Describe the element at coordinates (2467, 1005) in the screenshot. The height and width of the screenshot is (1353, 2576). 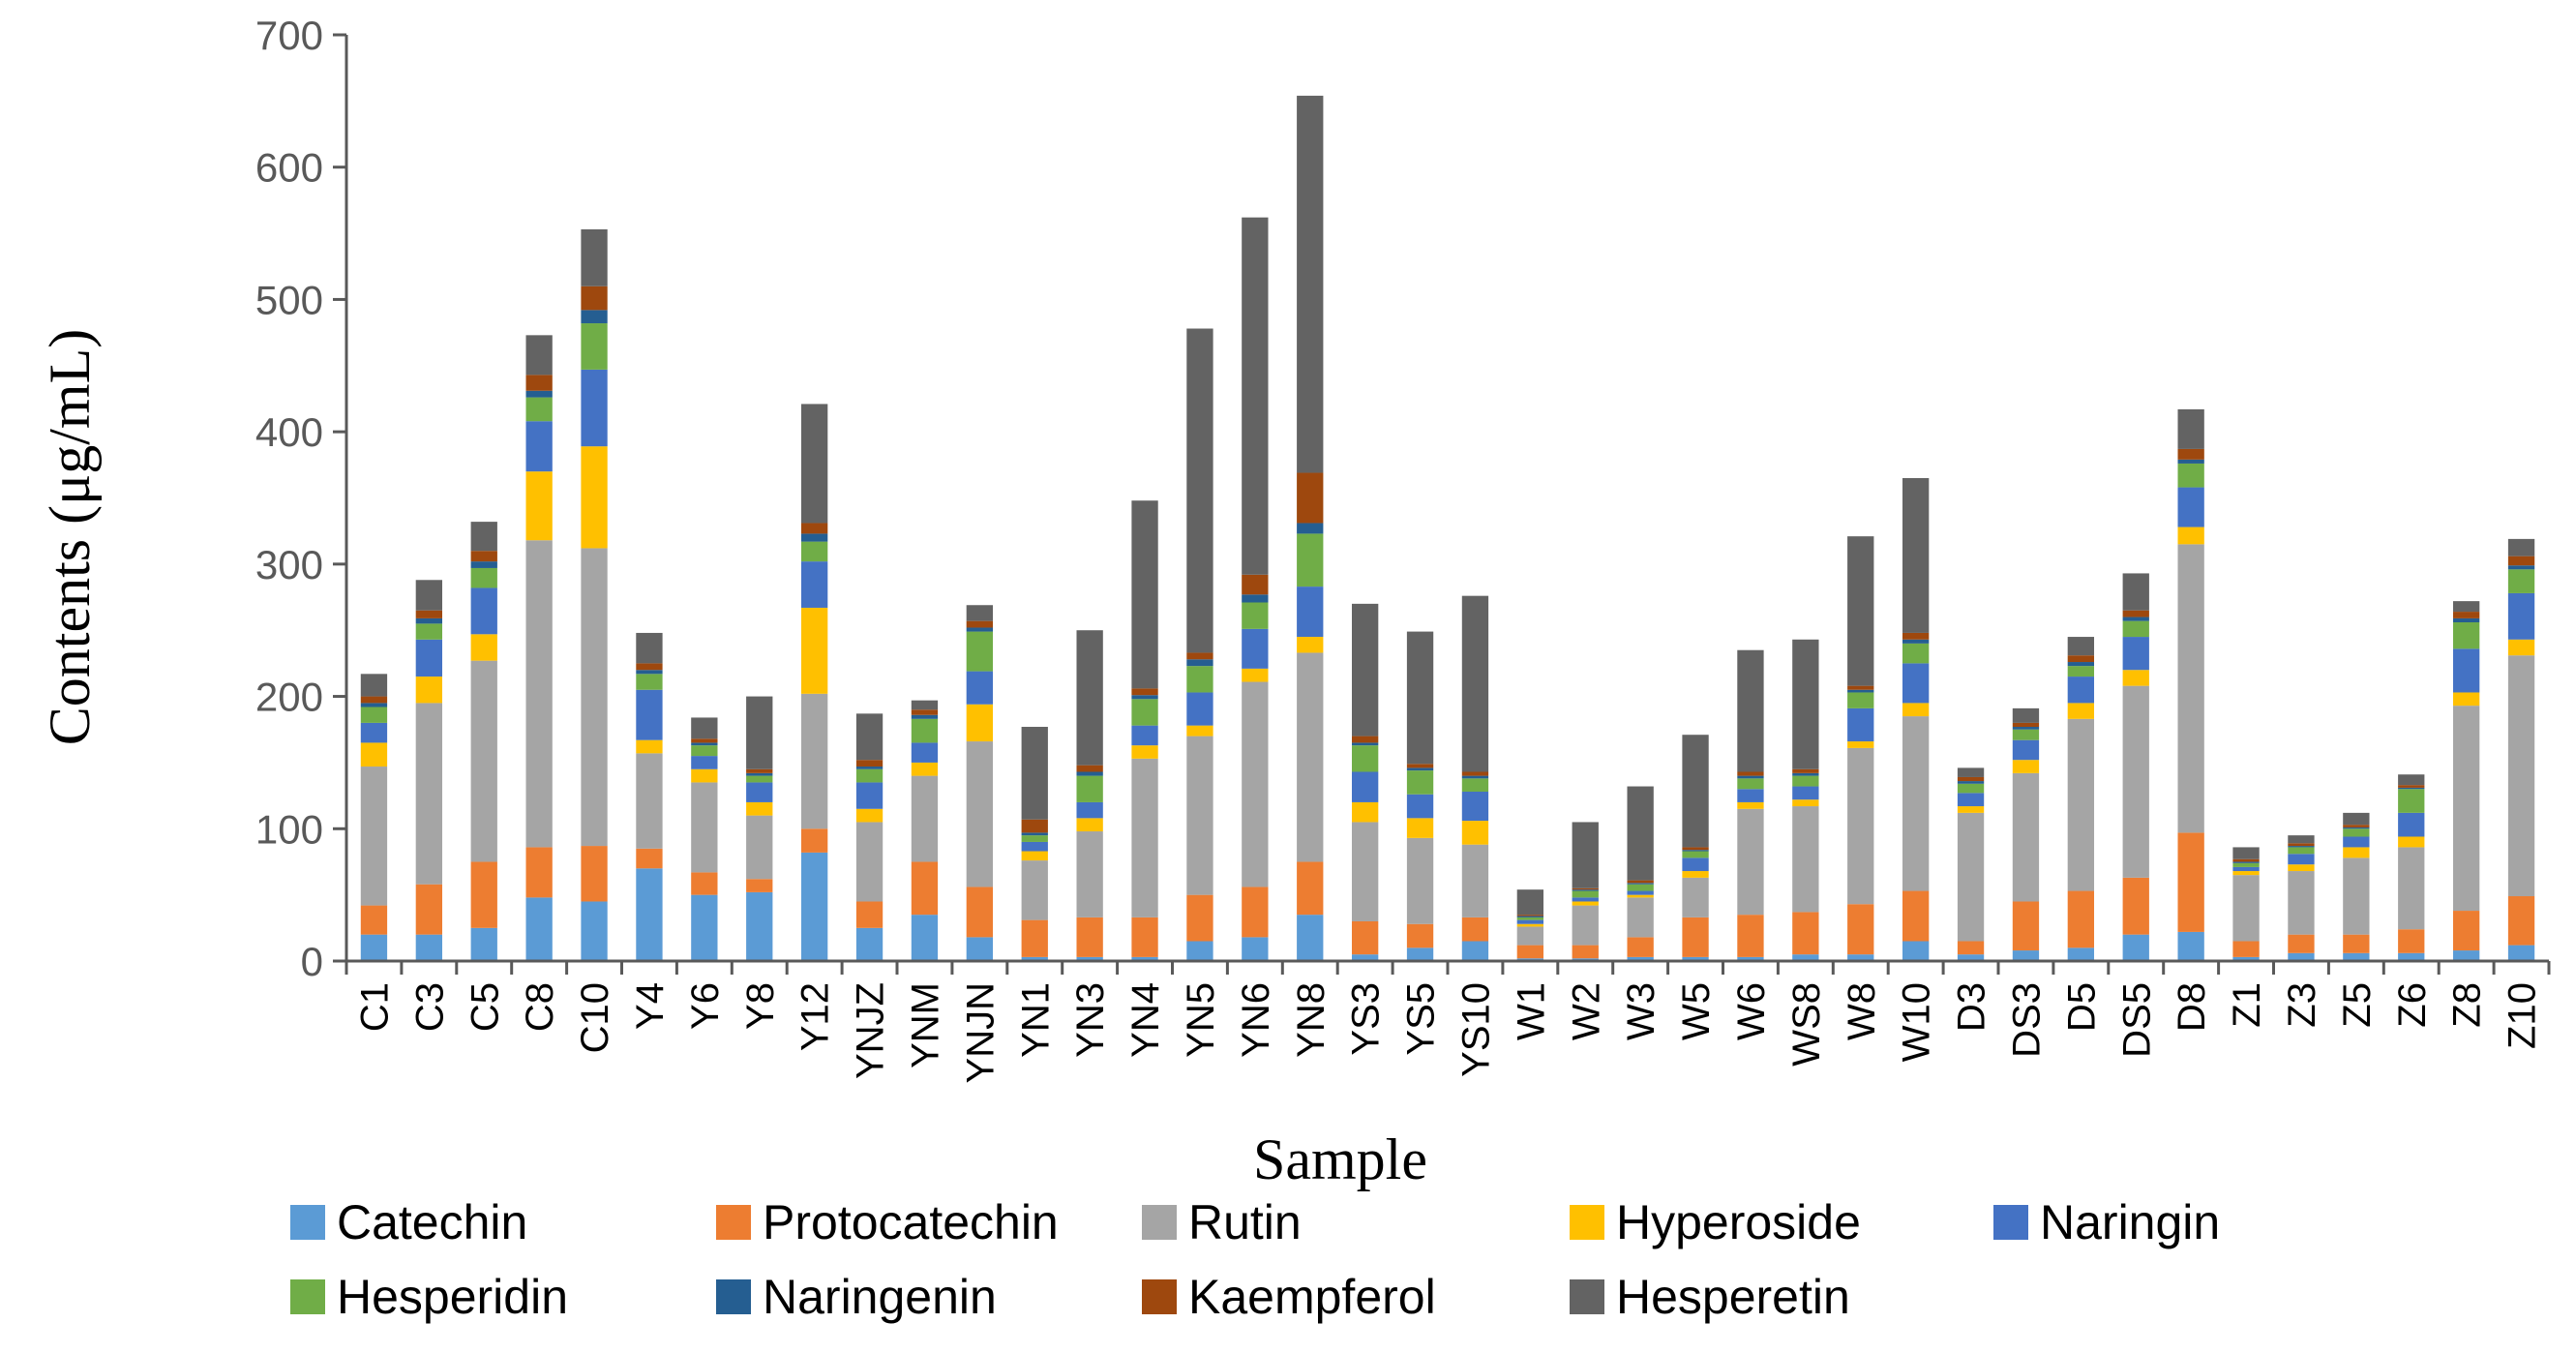
I see `x-tick-label: Z8` at that location.